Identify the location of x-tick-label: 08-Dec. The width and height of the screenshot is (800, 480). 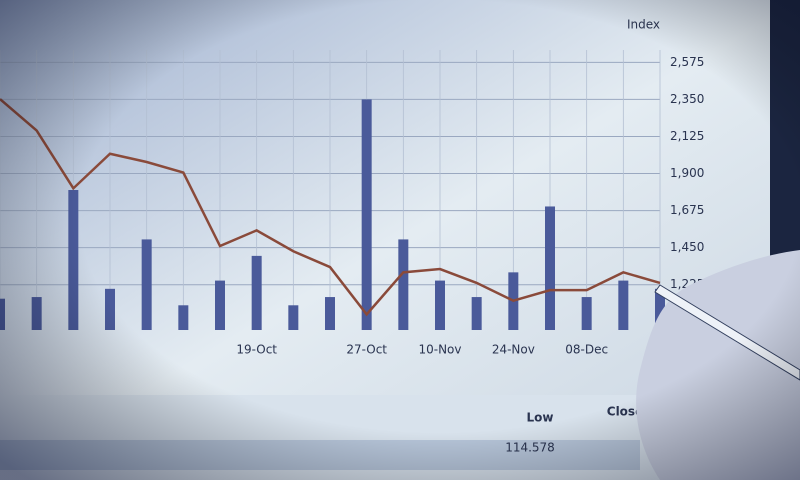
(586, 350).